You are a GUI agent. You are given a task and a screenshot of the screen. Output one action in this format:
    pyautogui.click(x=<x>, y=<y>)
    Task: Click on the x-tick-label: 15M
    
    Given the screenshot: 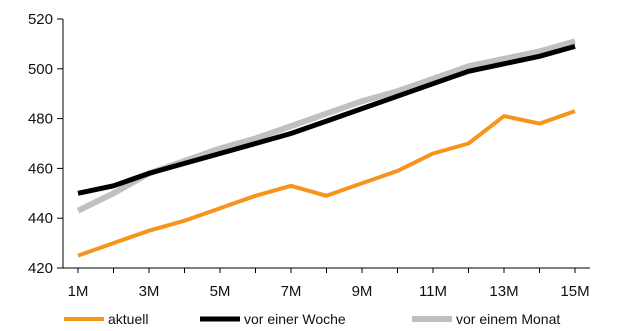 What is the action you would take?
    pyautogui.click(x=574, y=291)
    